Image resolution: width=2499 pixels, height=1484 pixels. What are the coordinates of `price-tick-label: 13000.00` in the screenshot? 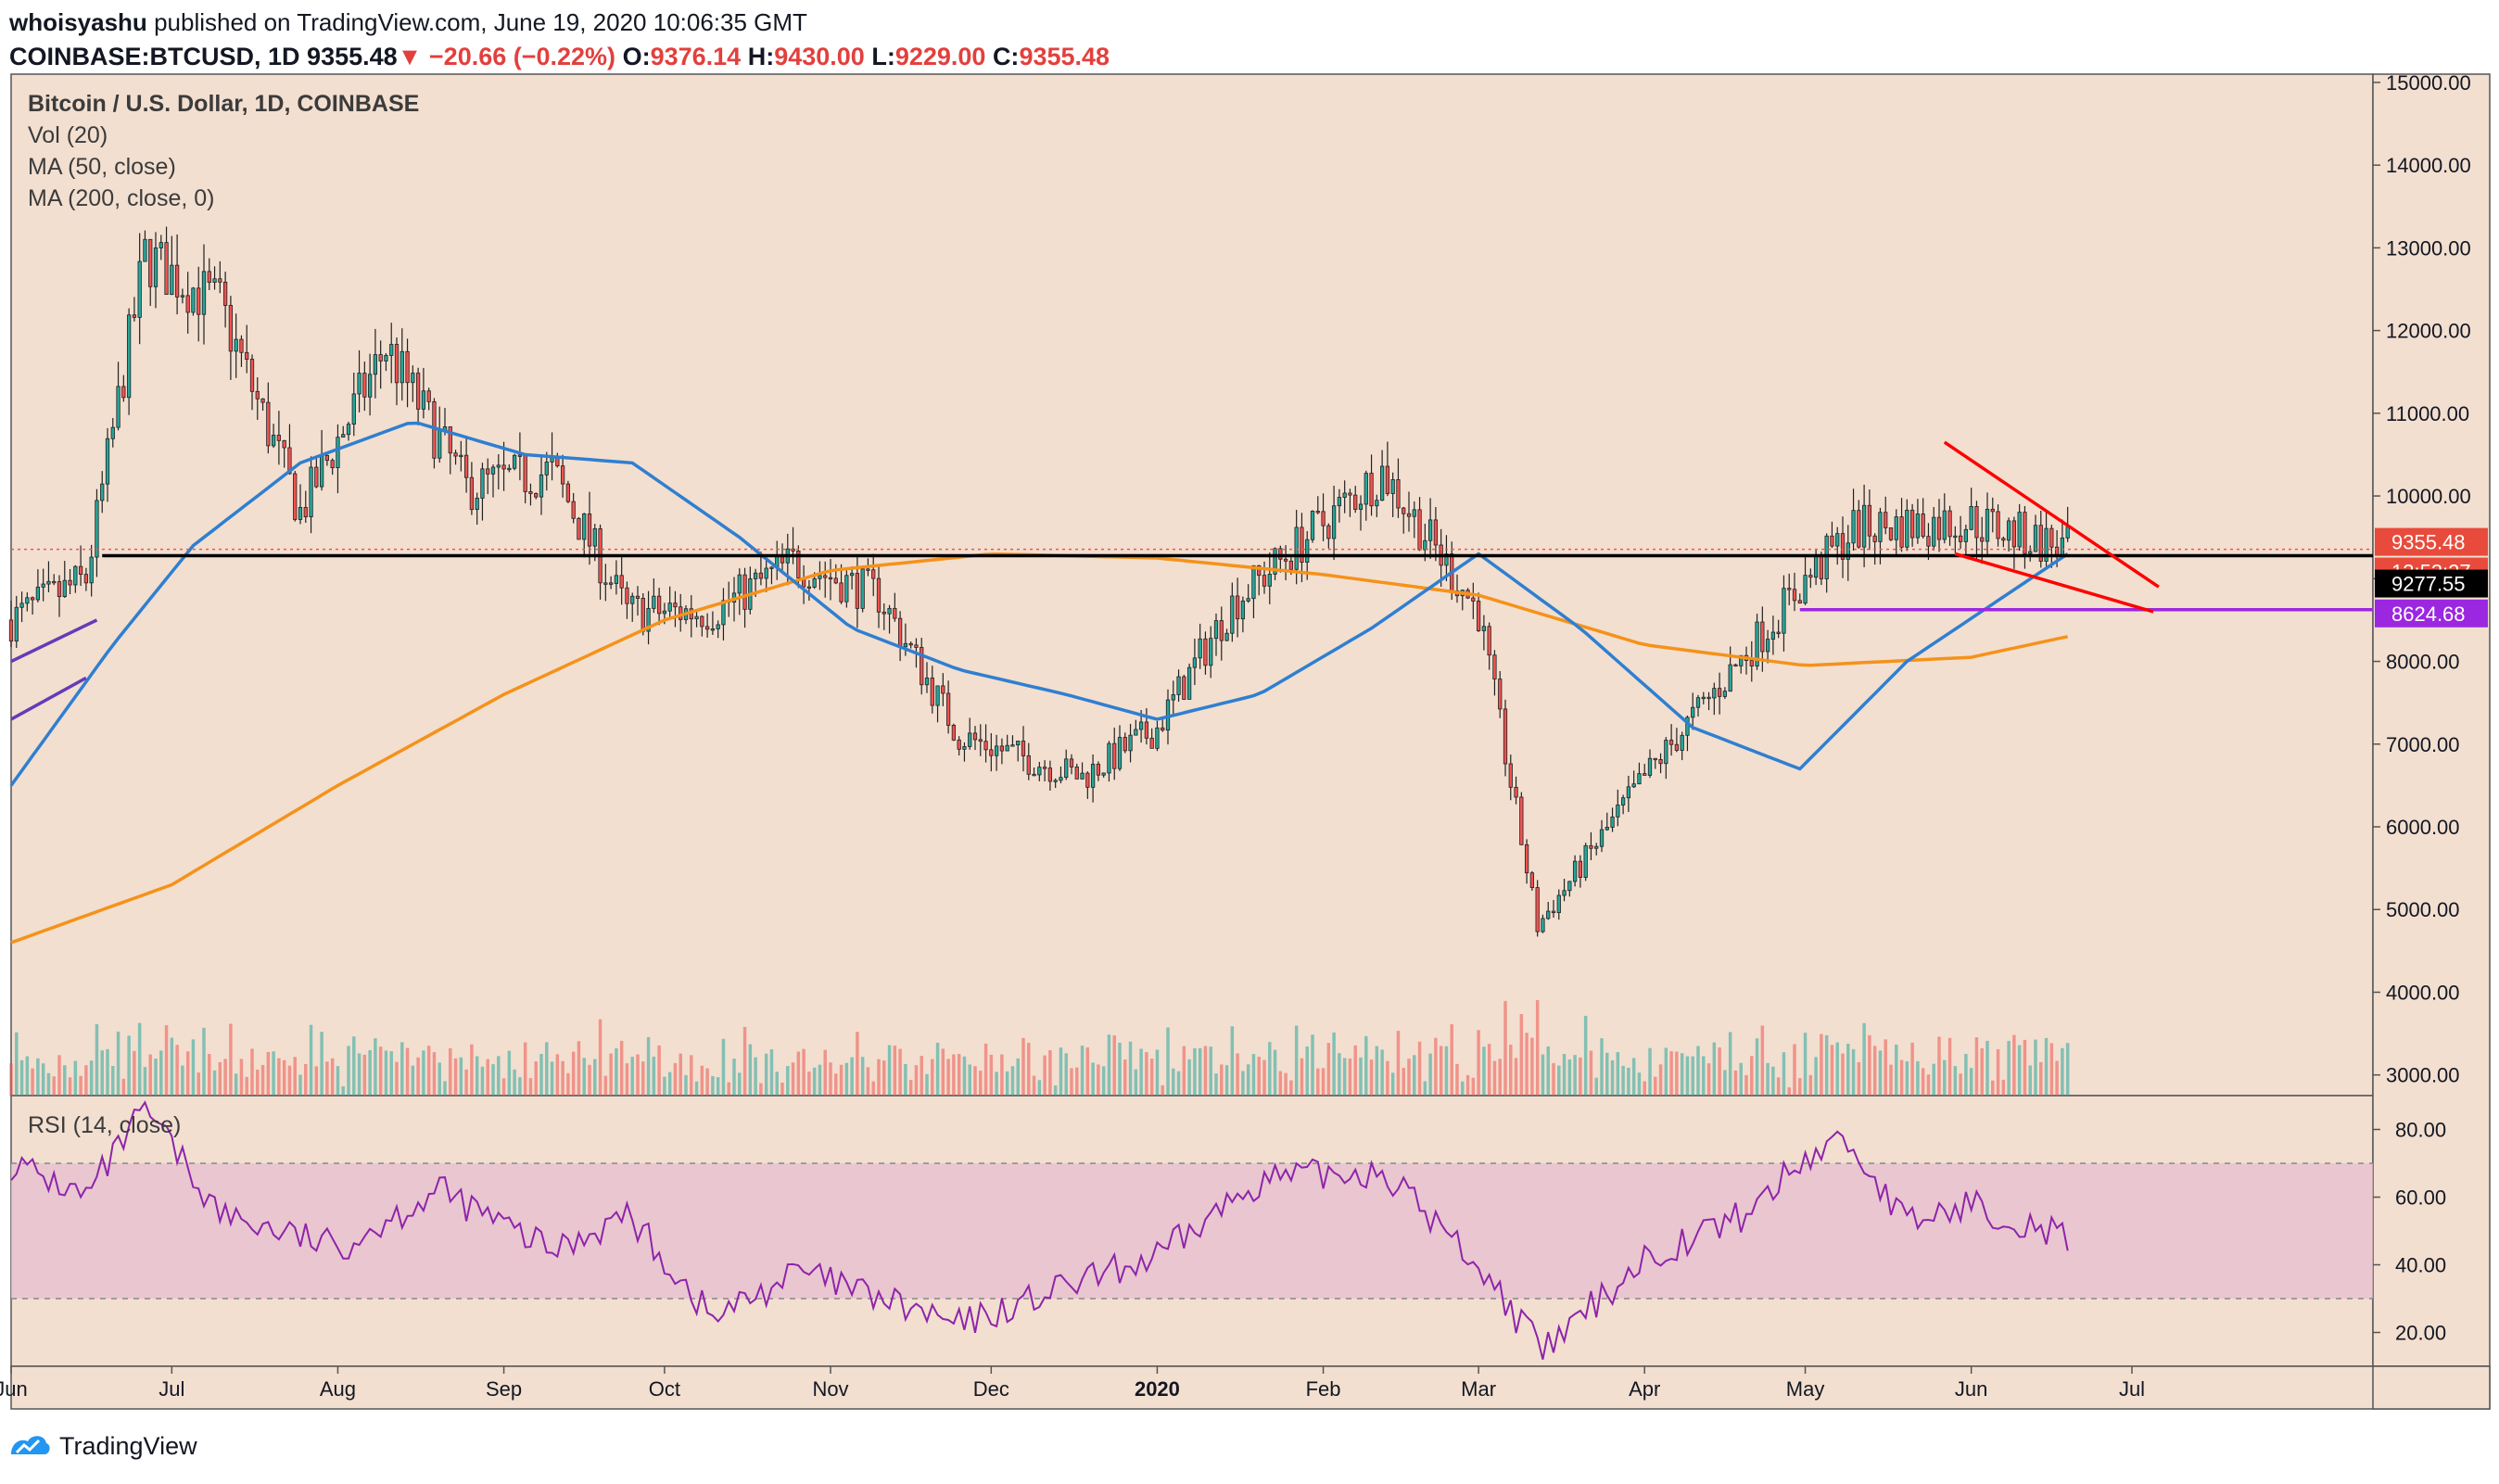 It's located at (2429, 248).